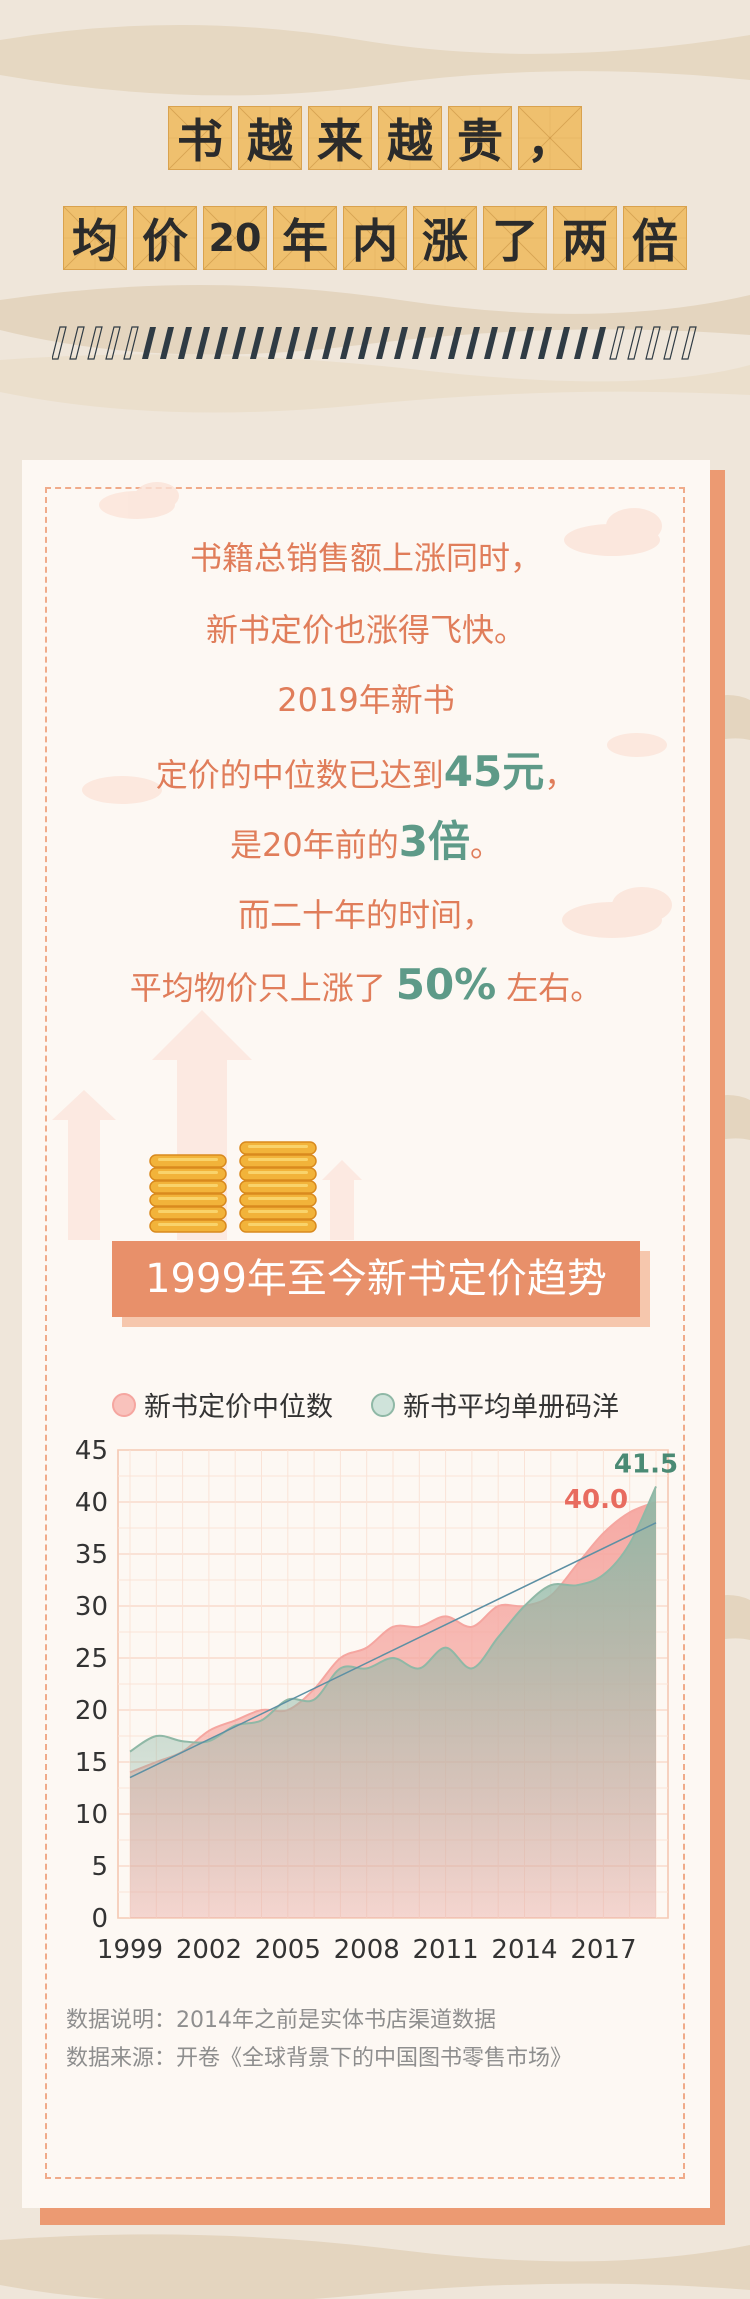 The height and width of the screenshot is (2299, 750). What do you see at coordinates (585, 238) in the screenshot?
I see `title-tile: 两` at bounding box center [585, 238].